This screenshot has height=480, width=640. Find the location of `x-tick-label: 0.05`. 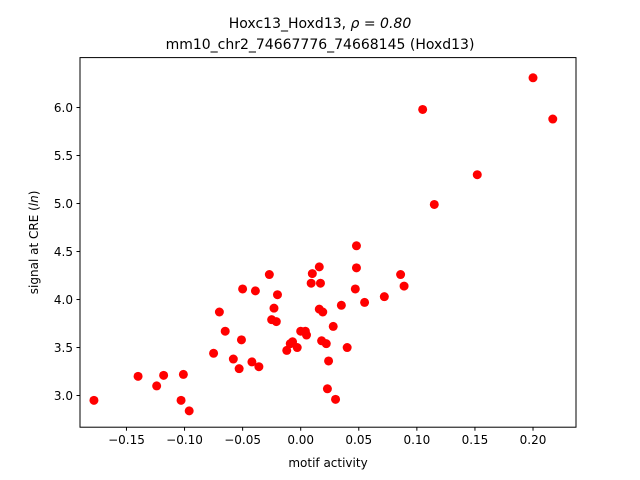

x-tick-label: 0.05 is located at coordinates (358, 440).